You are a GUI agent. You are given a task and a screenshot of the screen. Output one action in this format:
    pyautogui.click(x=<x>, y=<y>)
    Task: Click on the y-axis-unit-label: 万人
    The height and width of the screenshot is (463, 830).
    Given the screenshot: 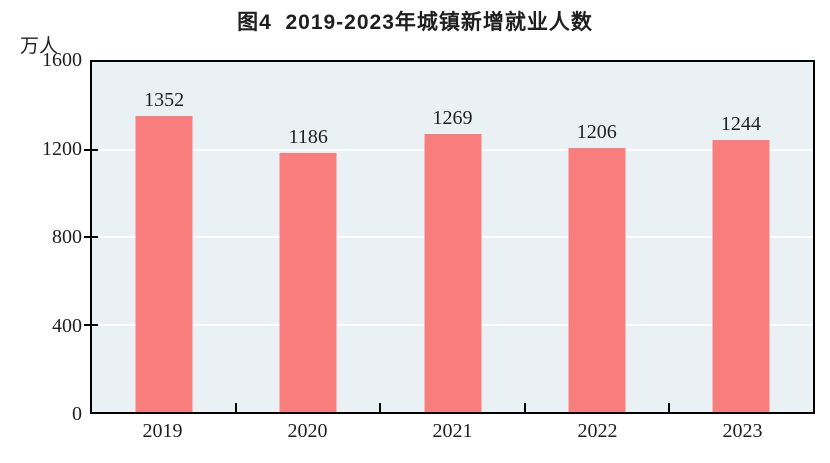 What is the action you would take?
    pyautogui.click(x=39, y=46)
    